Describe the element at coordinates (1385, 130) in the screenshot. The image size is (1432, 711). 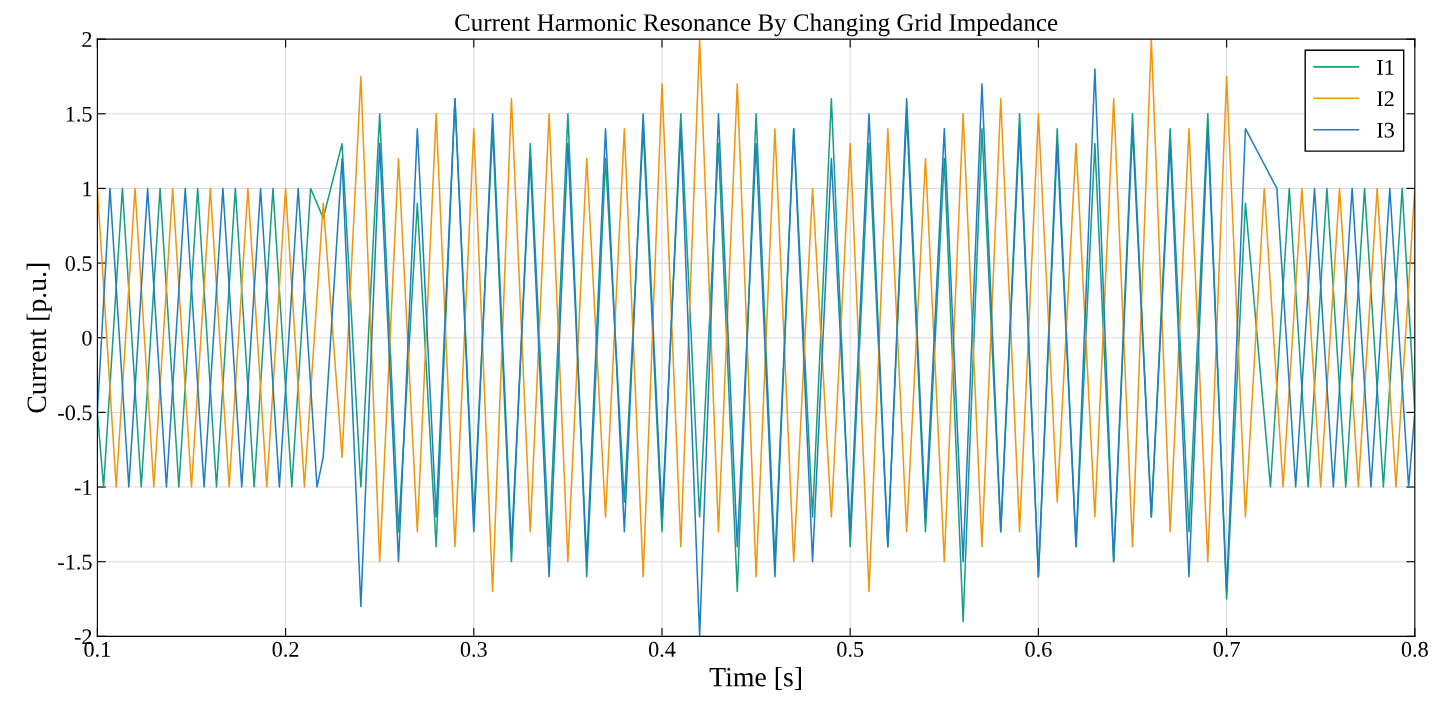
I see `legend-label: I3` at that location.